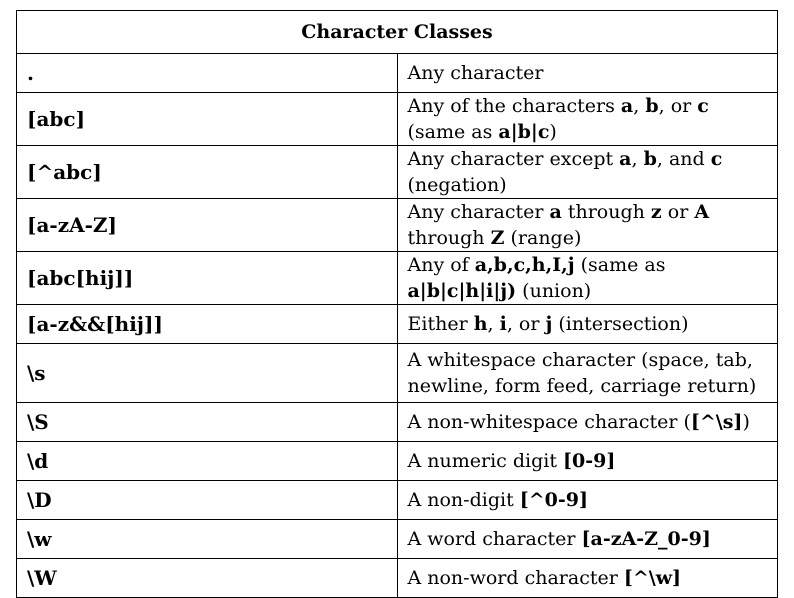  Describe the element at coordinates (494, 539) in the screenshot. I see `description-text-segment: A word character` at that location.